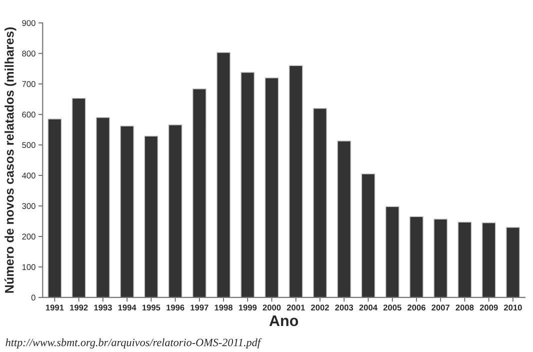 The height and width of the screenshot is (352, 533). I want to click on x-tick-label: 1992, so click(79, 307).